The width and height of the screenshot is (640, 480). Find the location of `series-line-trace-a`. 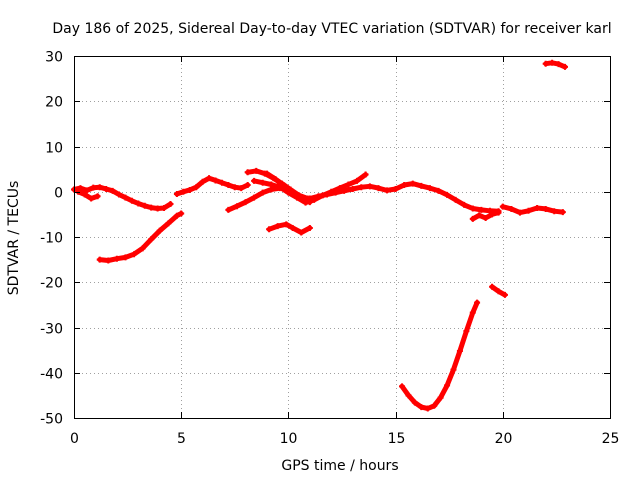

series-line-trace-a is located at coordinates (122, 197).